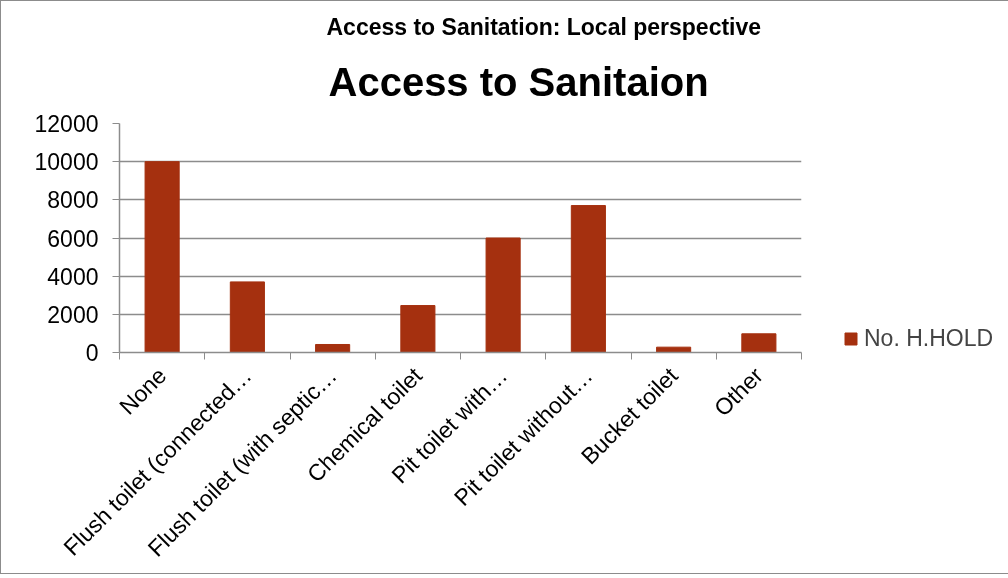 Image resolution: width=1008 pixels, height=578 pixels. I want to click on y-tick-label: 10000, so click(66, 162).